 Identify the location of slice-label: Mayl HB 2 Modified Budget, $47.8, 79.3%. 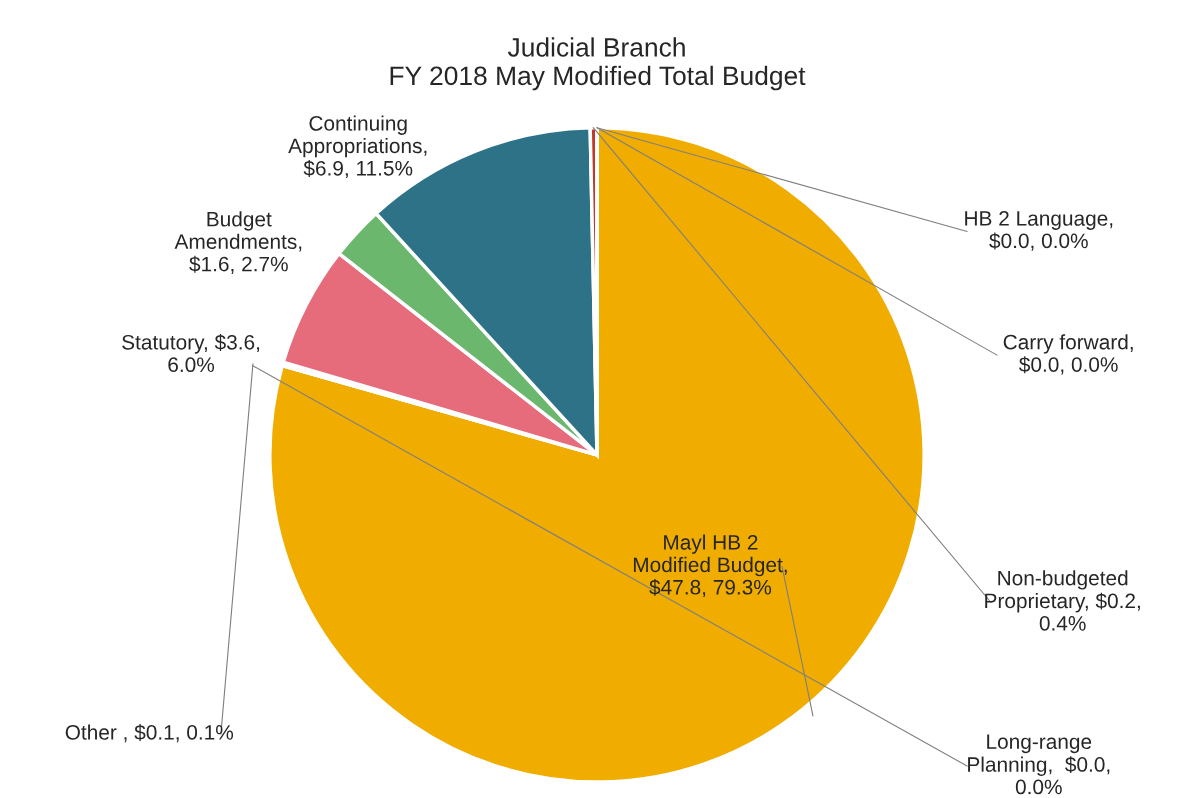
(710, 566).